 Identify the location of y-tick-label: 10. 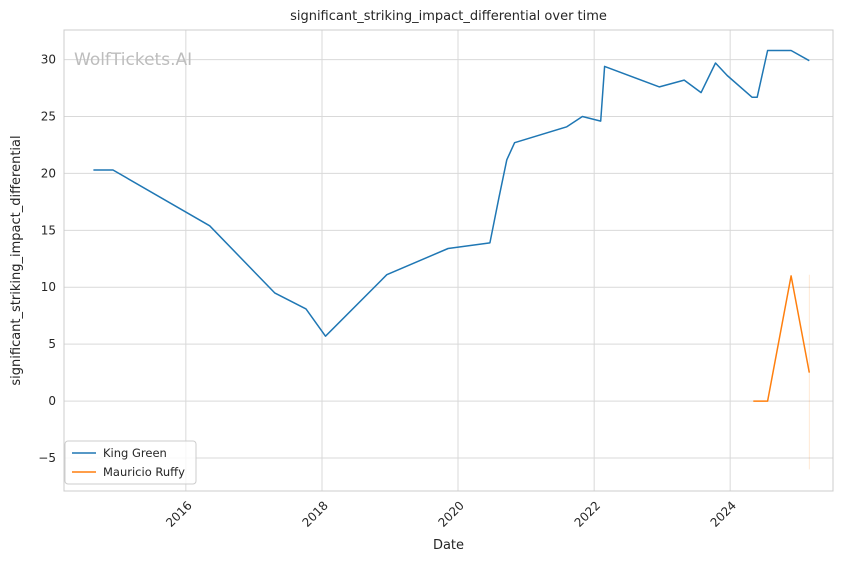
(48, 287).